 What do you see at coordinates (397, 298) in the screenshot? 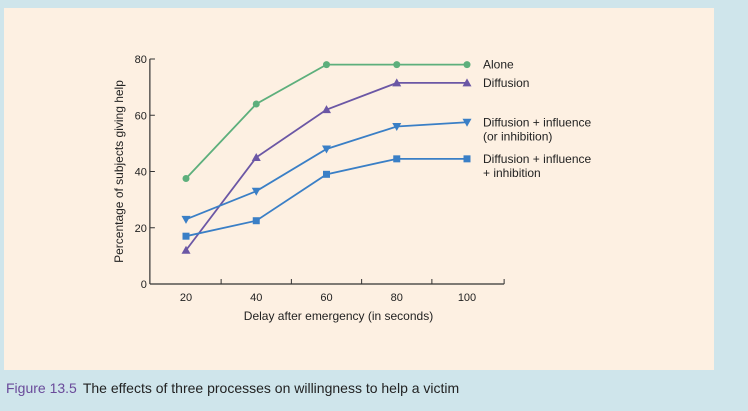
I see `x-tick-label: 80` at bounding box center [397, 298].